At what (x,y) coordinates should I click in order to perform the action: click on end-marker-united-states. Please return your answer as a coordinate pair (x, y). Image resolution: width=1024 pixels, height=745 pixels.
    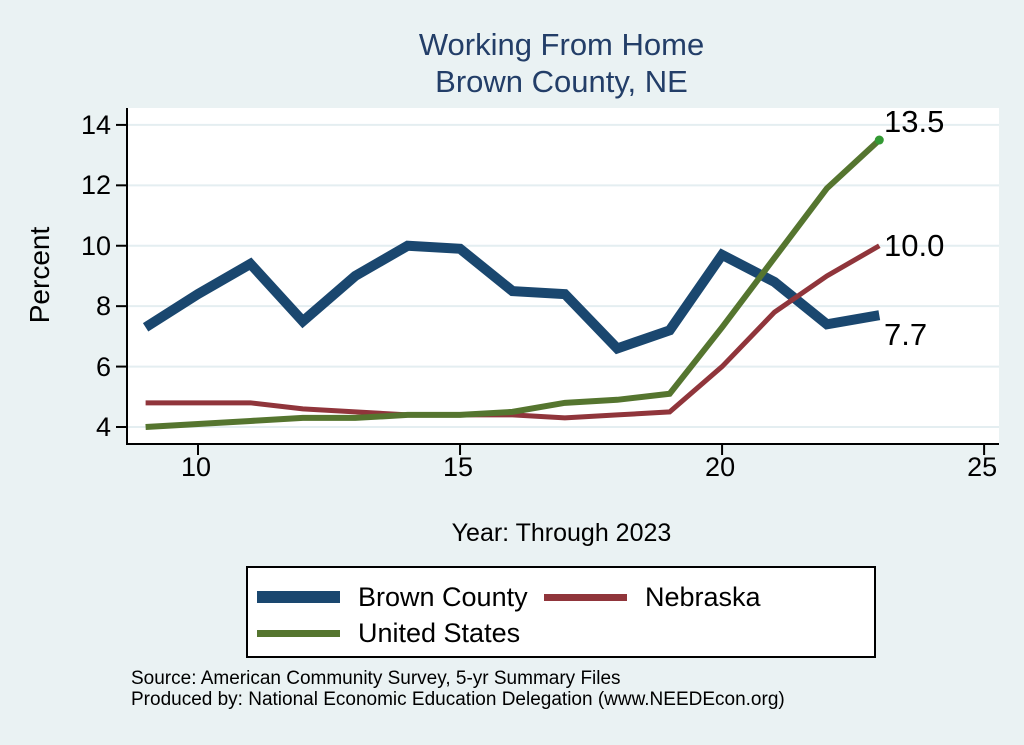
    Looking at the image, I should click on (879, 140).